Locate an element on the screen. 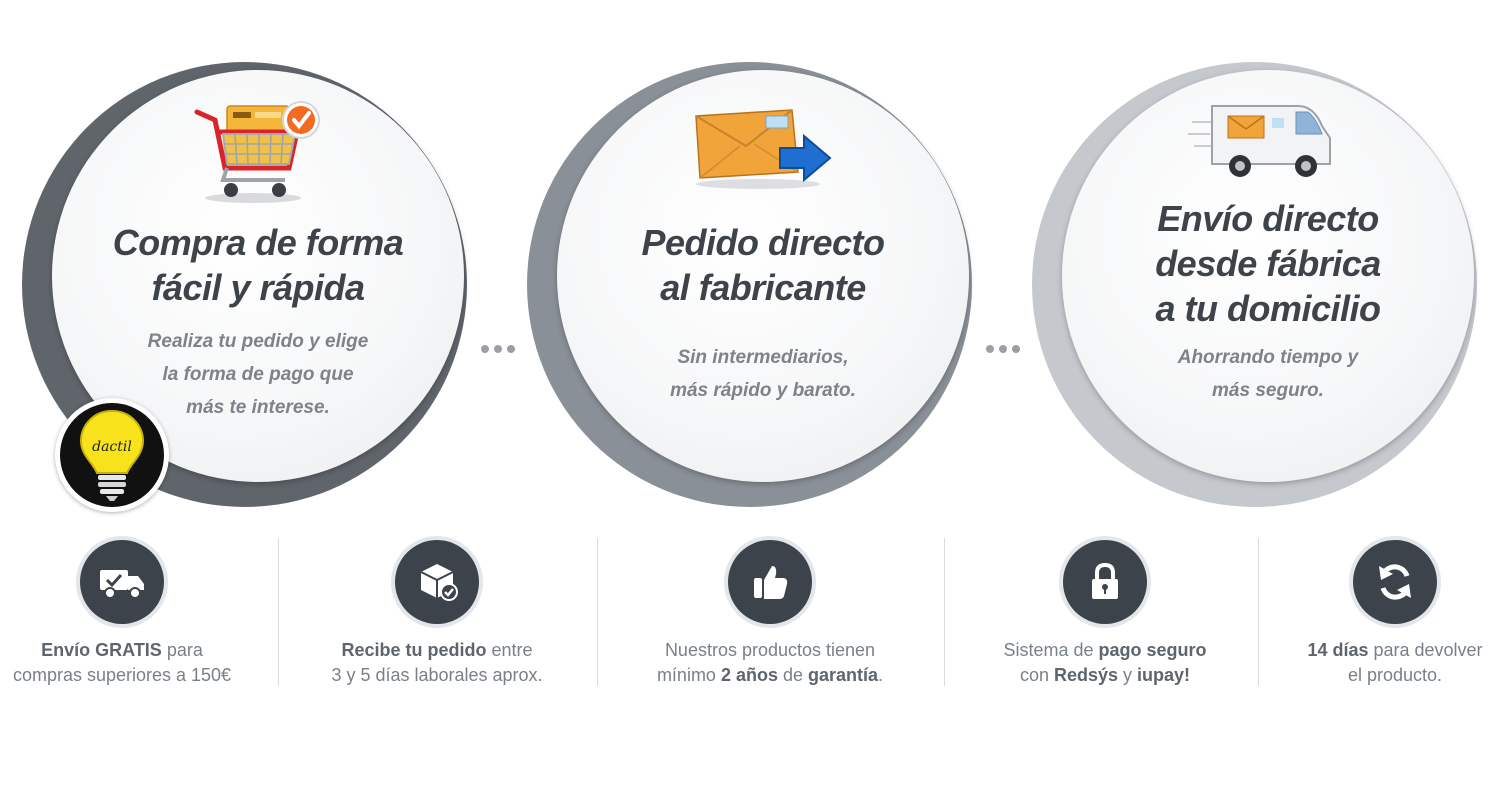  feature-text: 14 días para devolver el producto. is located at coordinates (1372, 663).